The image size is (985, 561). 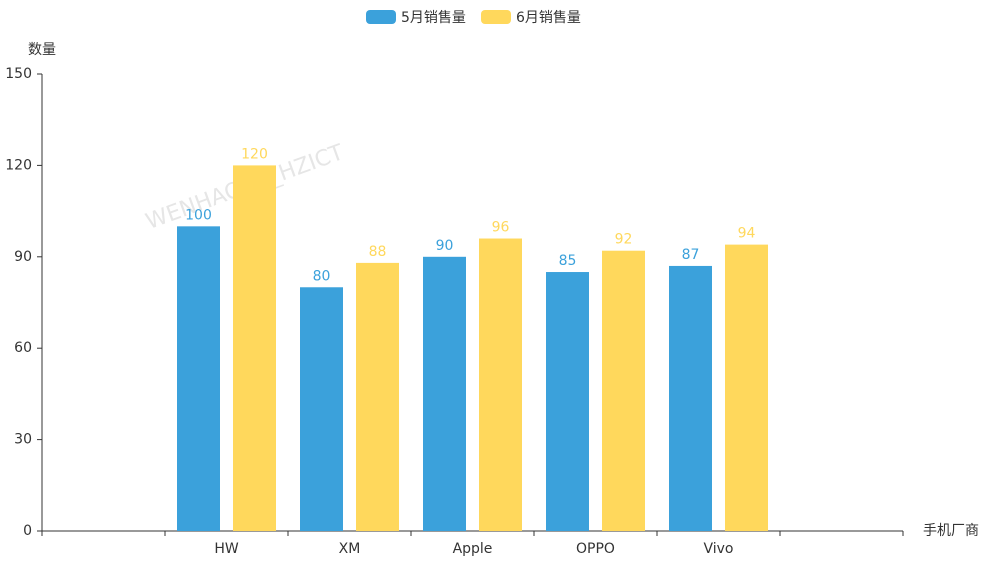 What do you see at coordinates (378, 252) in the screenshot?
I see `value-label: 88` at bounding box center [378, 252].